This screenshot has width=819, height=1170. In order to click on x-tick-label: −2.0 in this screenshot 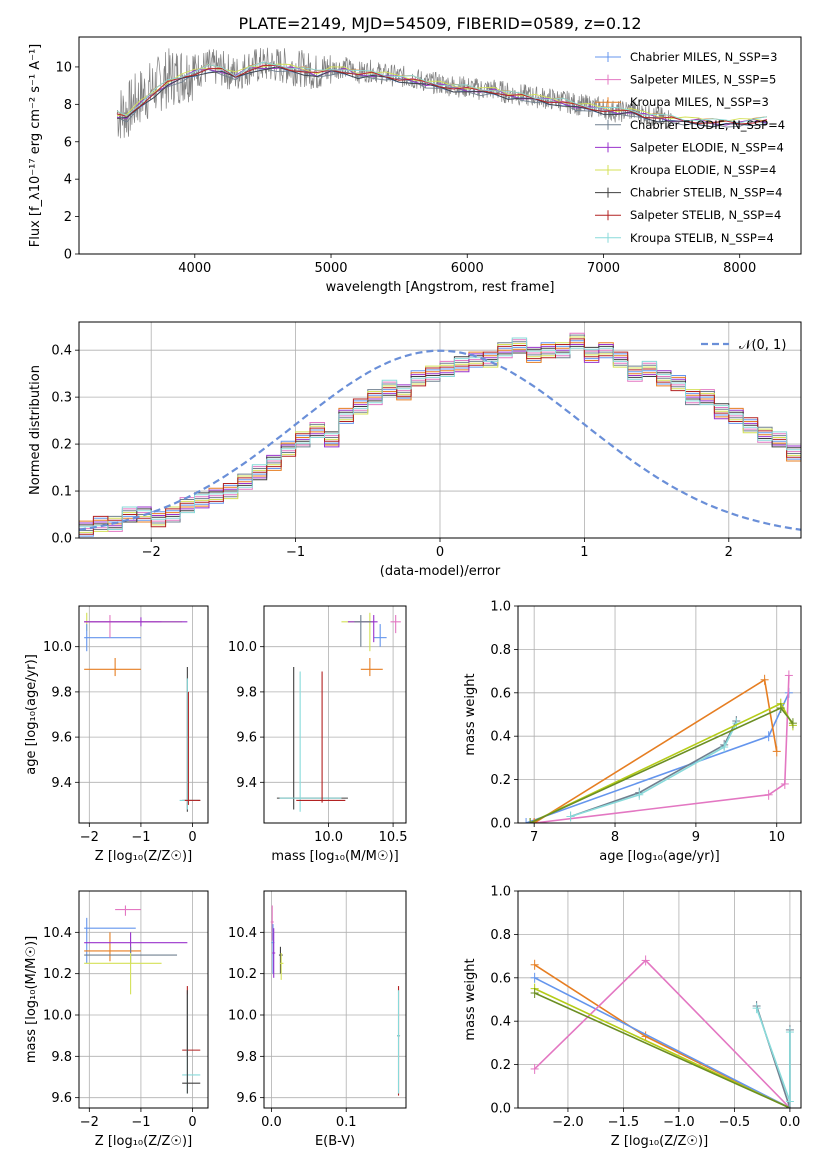, I will do `click(568, 1122)`.